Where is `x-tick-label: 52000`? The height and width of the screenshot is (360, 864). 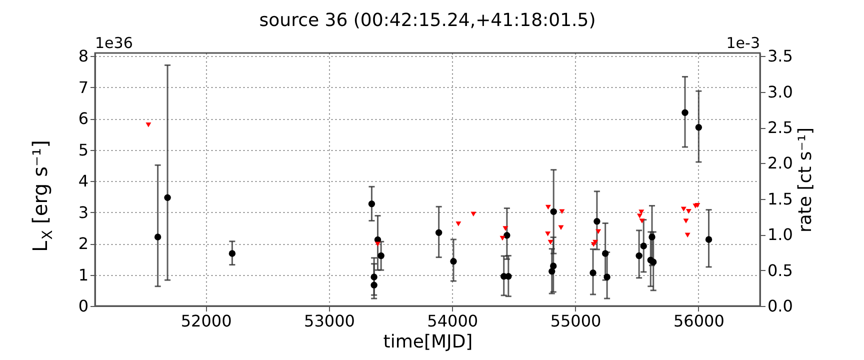 x-tick-label: 52000 is located at coordinates (206, 321).